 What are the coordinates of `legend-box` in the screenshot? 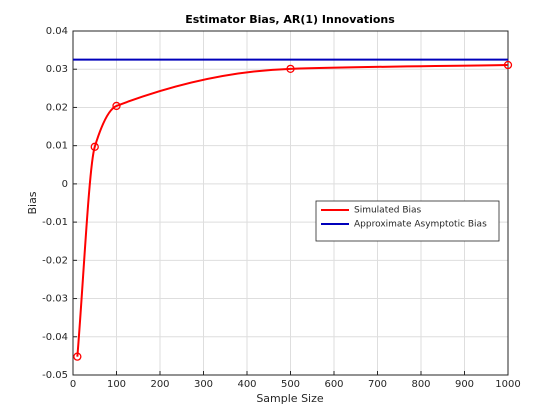 It's located at (407, 221).